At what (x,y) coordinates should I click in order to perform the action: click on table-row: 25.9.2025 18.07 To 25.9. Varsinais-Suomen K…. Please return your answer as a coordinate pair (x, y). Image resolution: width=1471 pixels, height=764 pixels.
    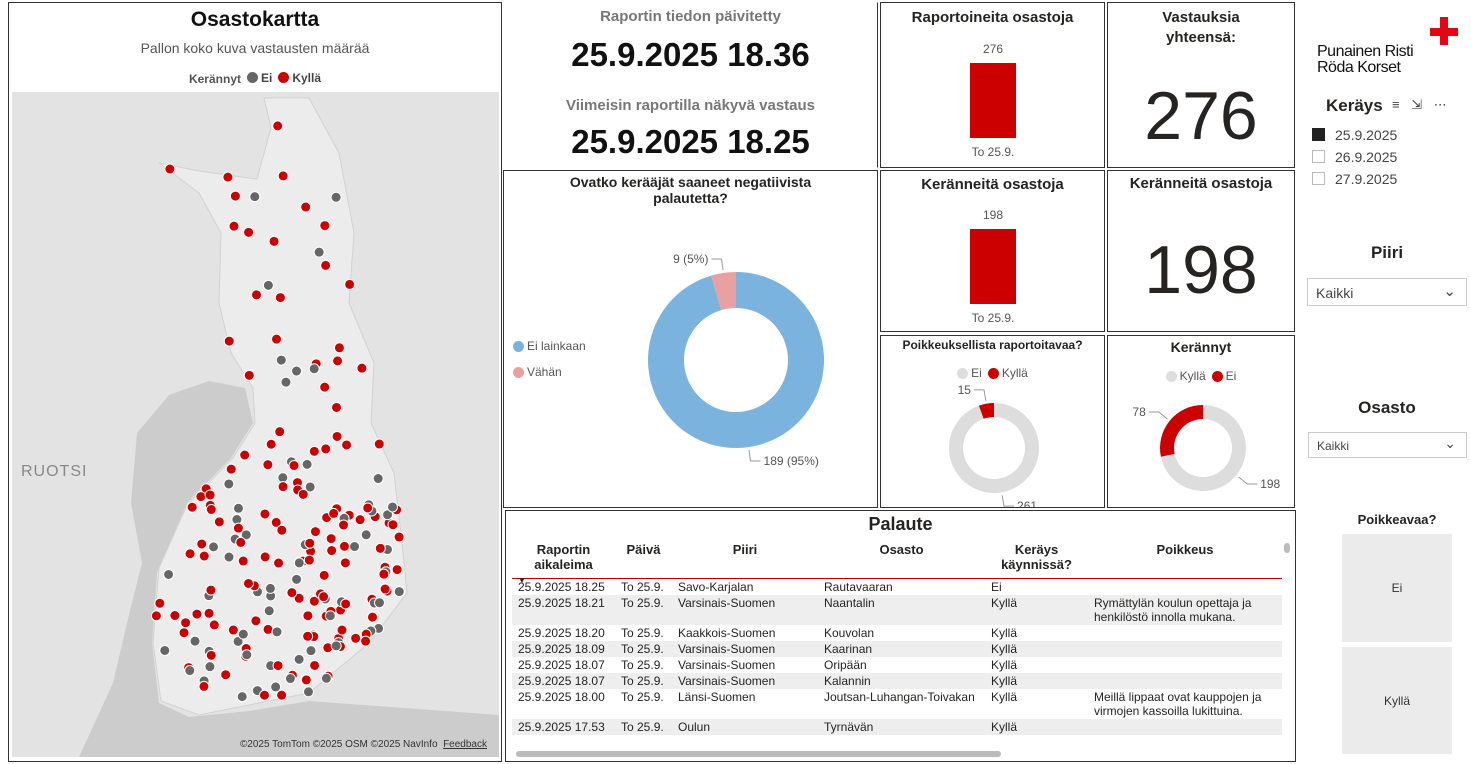
    Looking at the image, I should click on (897, 681).